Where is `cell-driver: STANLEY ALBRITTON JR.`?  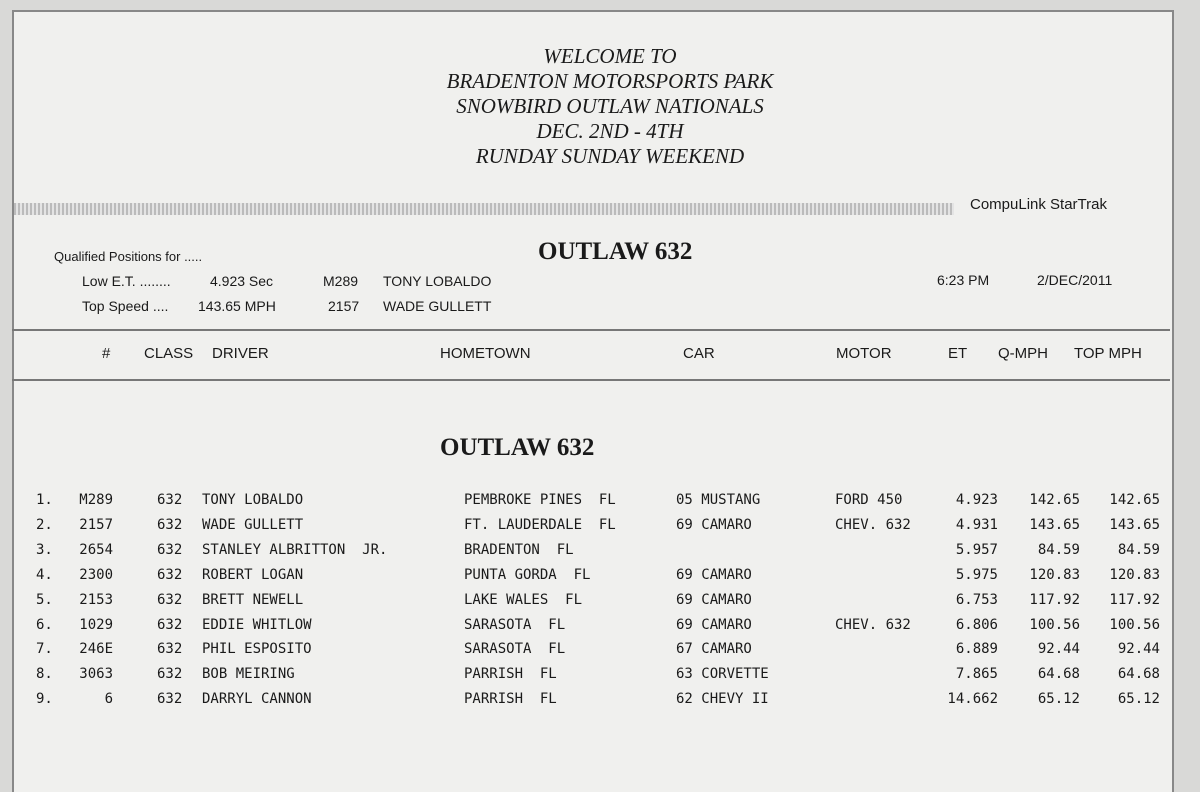
cell-driver: STANLEY ALBRITTON JR. is located at coordinates (295, 549).